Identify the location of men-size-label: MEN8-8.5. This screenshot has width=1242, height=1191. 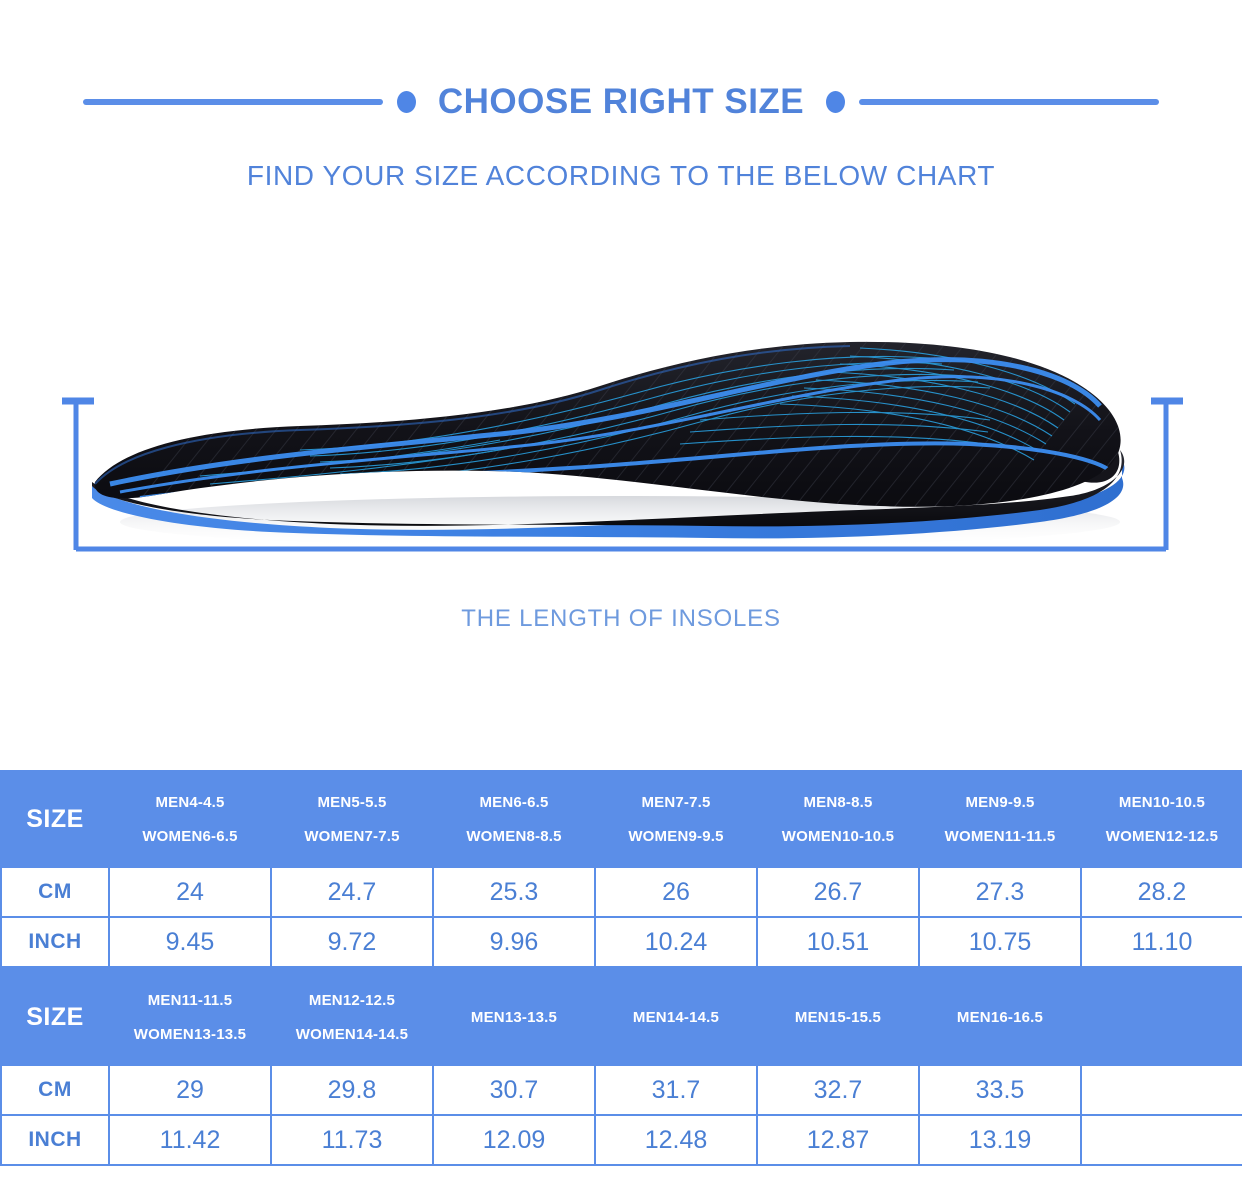
(838, 802).